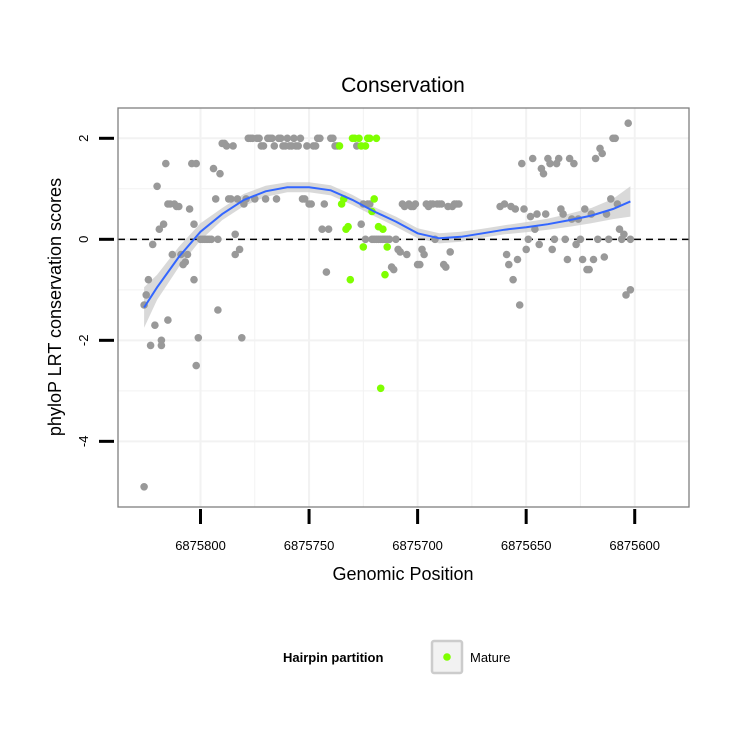 The width and height of the screenshot is (750, 750). I want to click on x-tick-label-1: 6875750, so click(309, 545).